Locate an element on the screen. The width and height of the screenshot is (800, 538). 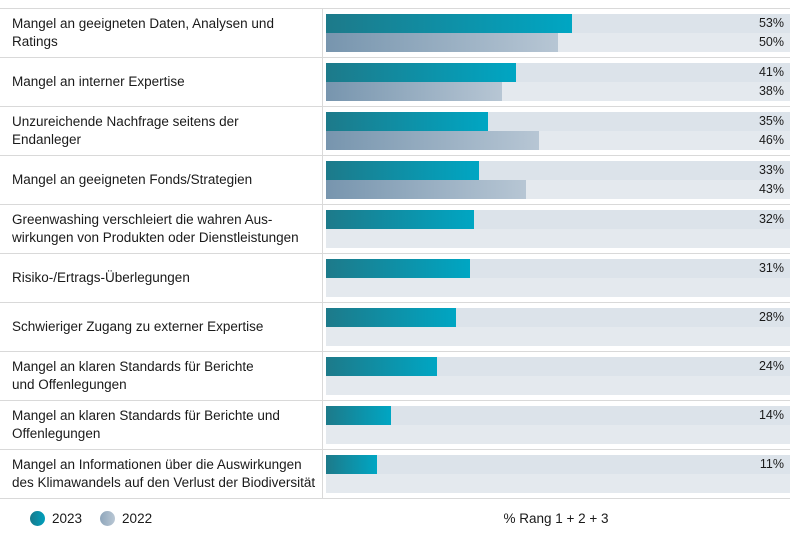
category-label-line: Unzureichende Nachfrage seitens der is located at coordinates (125, 121).